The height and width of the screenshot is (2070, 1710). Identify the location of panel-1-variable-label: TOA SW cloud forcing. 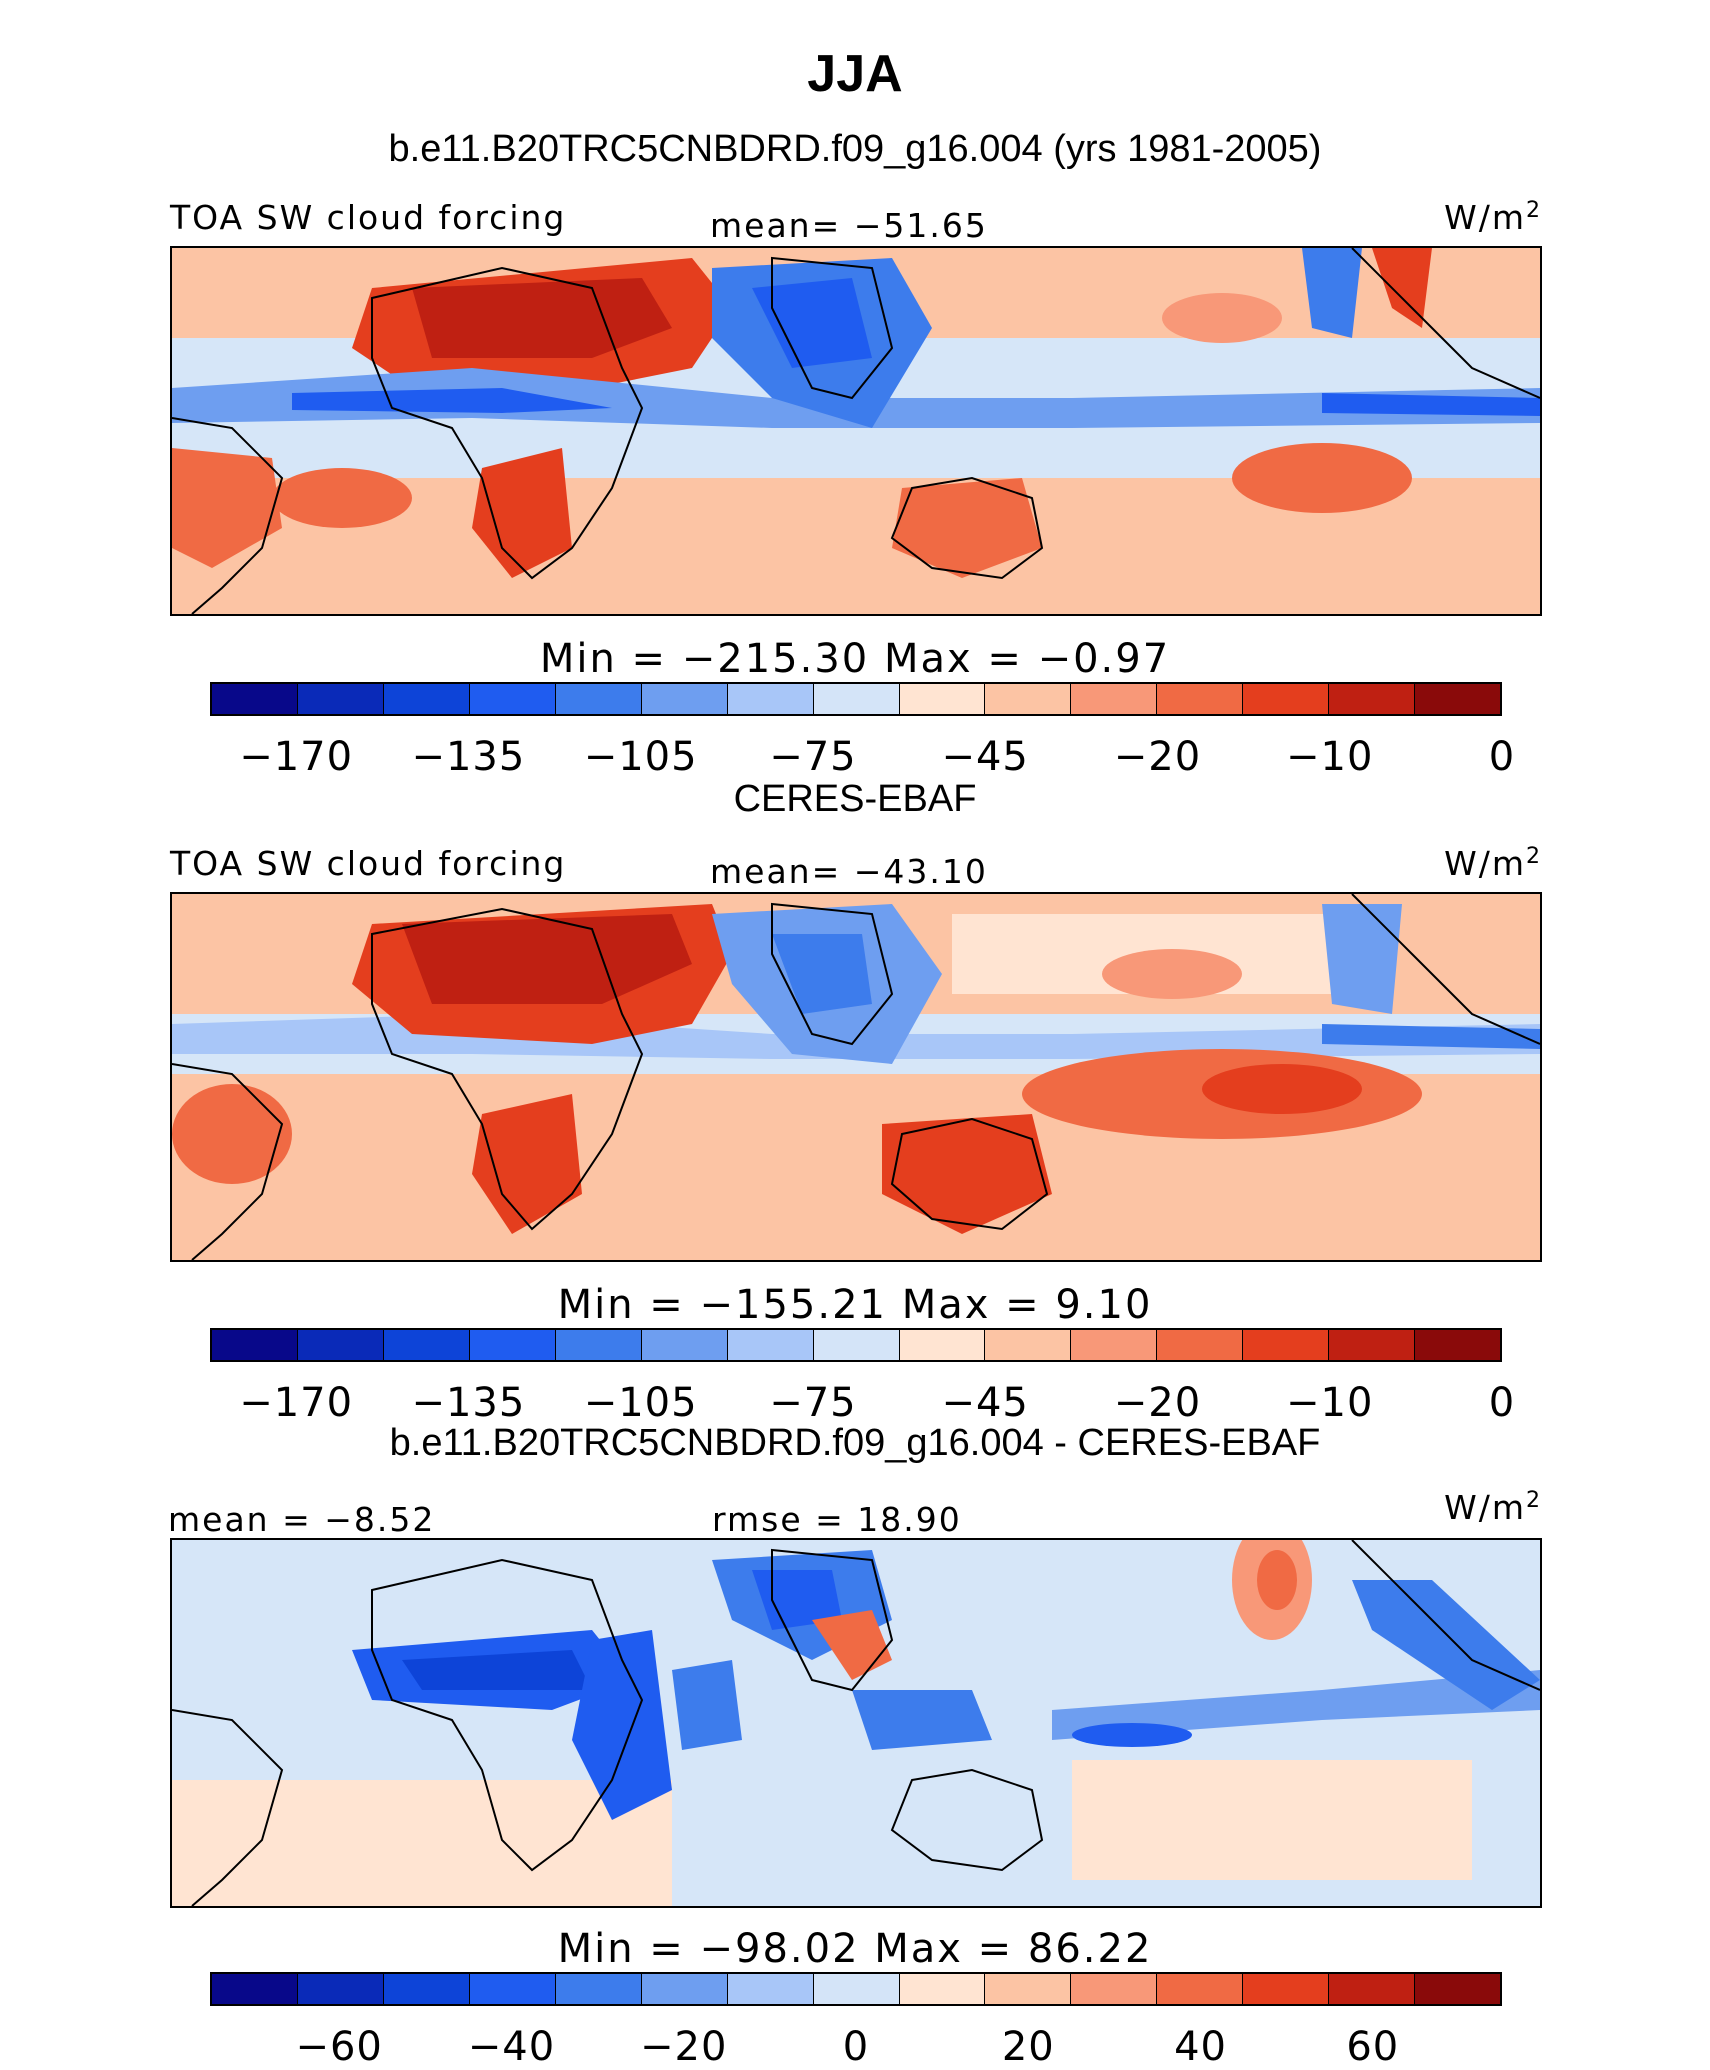
(368, 217).